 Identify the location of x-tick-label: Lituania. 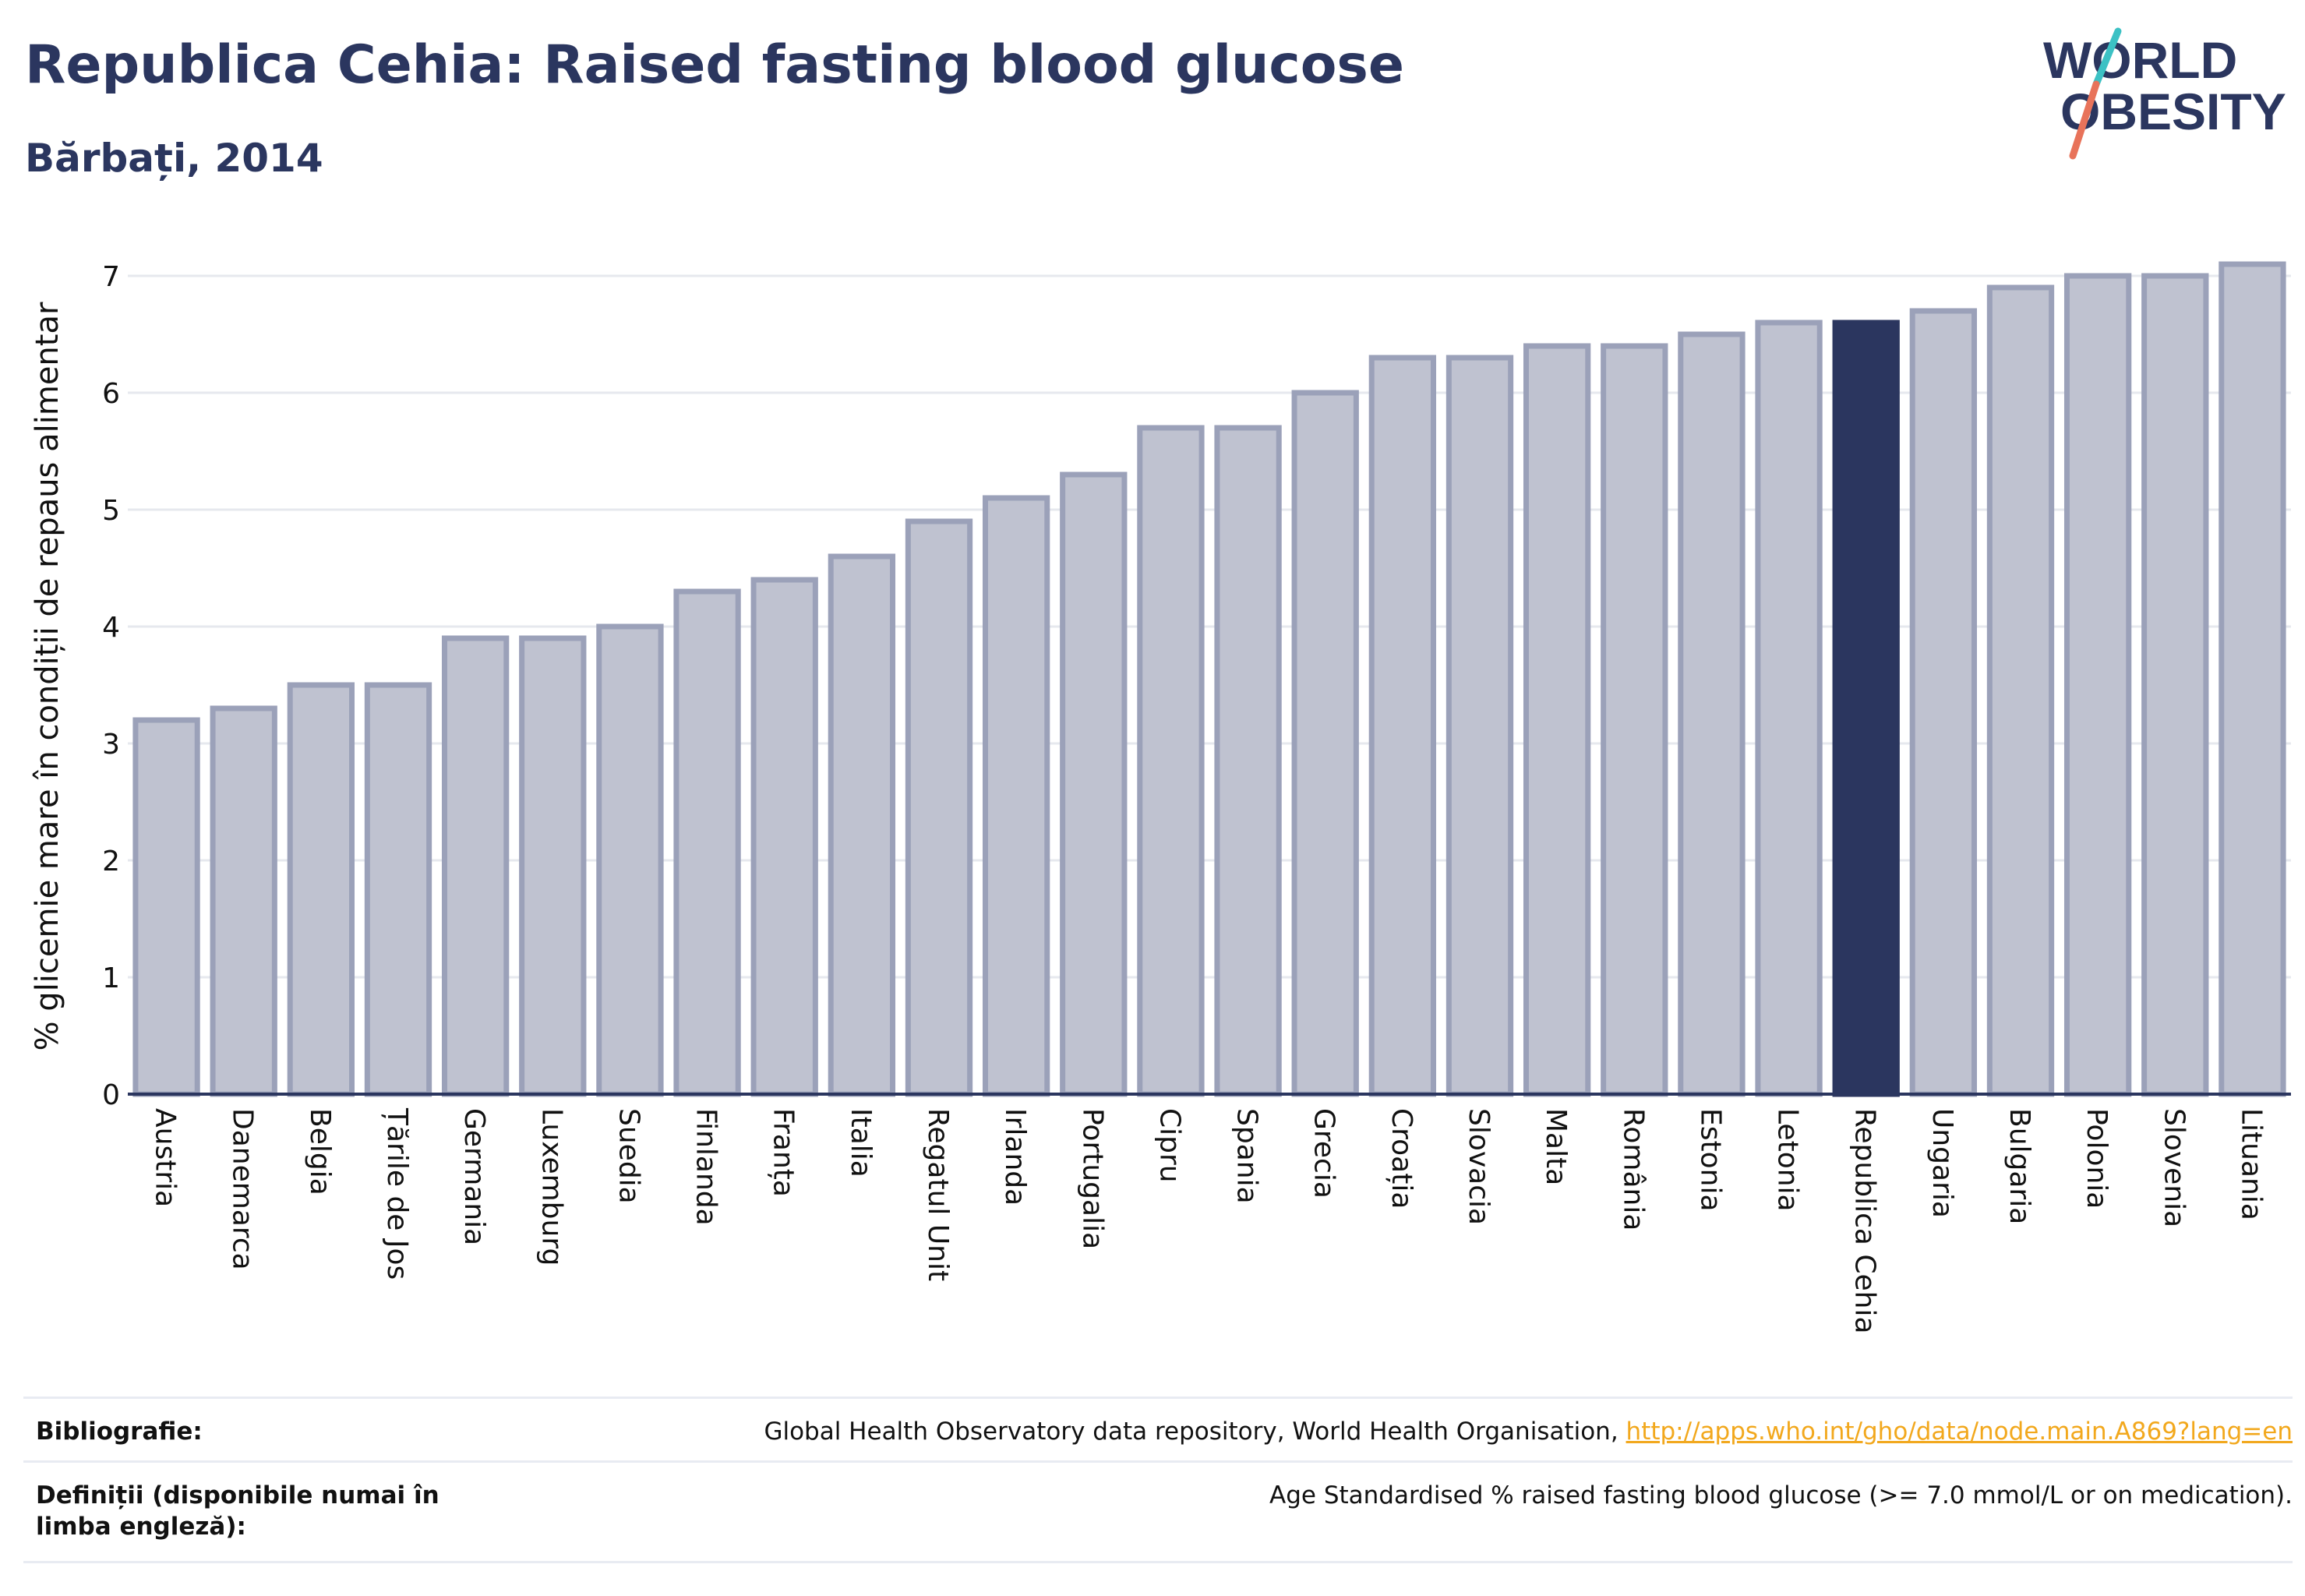
(2251, 1164).